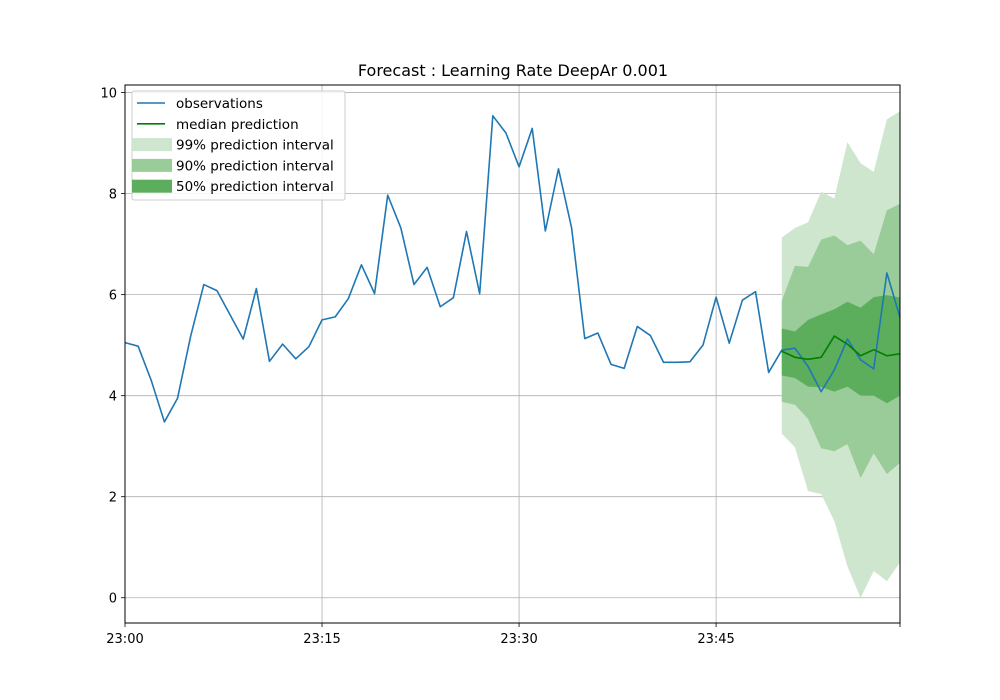  What do you see at coordinates (124, 639) in the screenshot?
I see `x-tick-label: 23:00` at bounding box center [124, 639].